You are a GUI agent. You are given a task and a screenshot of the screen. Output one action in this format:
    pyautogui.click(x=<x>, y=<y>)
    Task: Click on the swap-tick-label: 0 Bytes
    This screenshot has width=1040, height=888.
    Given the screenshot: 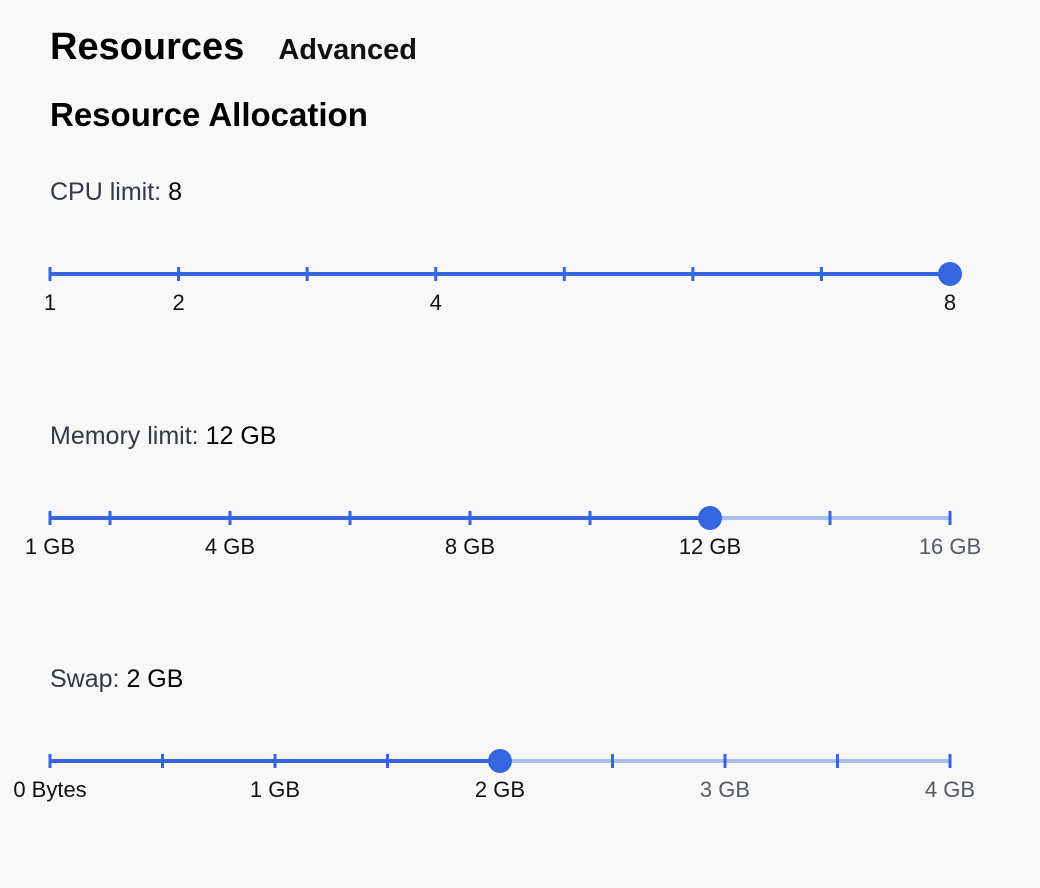 What is the action you would take?
    pyautogui.click(x=50, y=789)
    